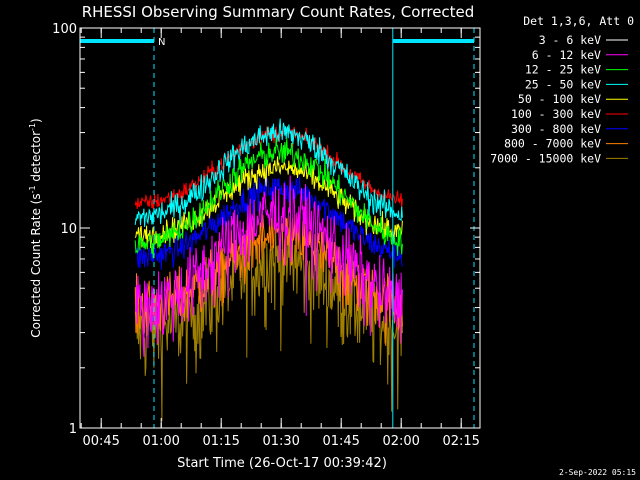  Describe the element at coordinates (556, 114) in the screenshot. I see `legend-label: 100 - 300 keV` at that location.